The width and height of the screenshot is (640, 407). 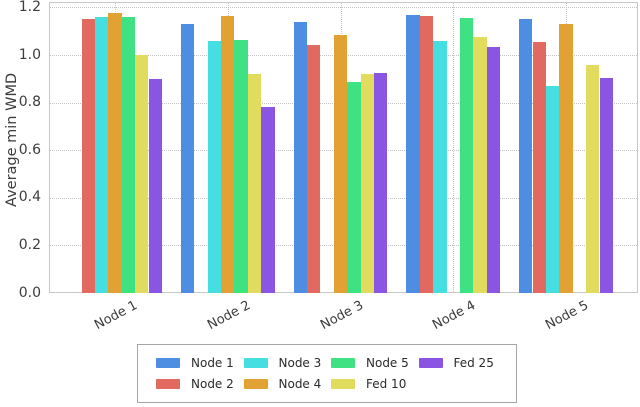 I want to click on x-tick-label: Node 5, so click(x=567, y=316).